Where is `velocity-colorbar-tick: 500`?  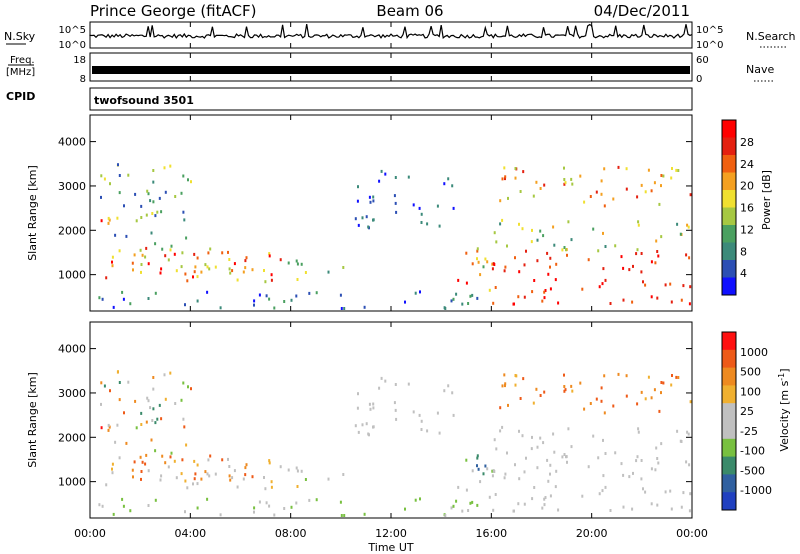 velocity-colorbar-tick: 500 is located at coordinates (750, 372).